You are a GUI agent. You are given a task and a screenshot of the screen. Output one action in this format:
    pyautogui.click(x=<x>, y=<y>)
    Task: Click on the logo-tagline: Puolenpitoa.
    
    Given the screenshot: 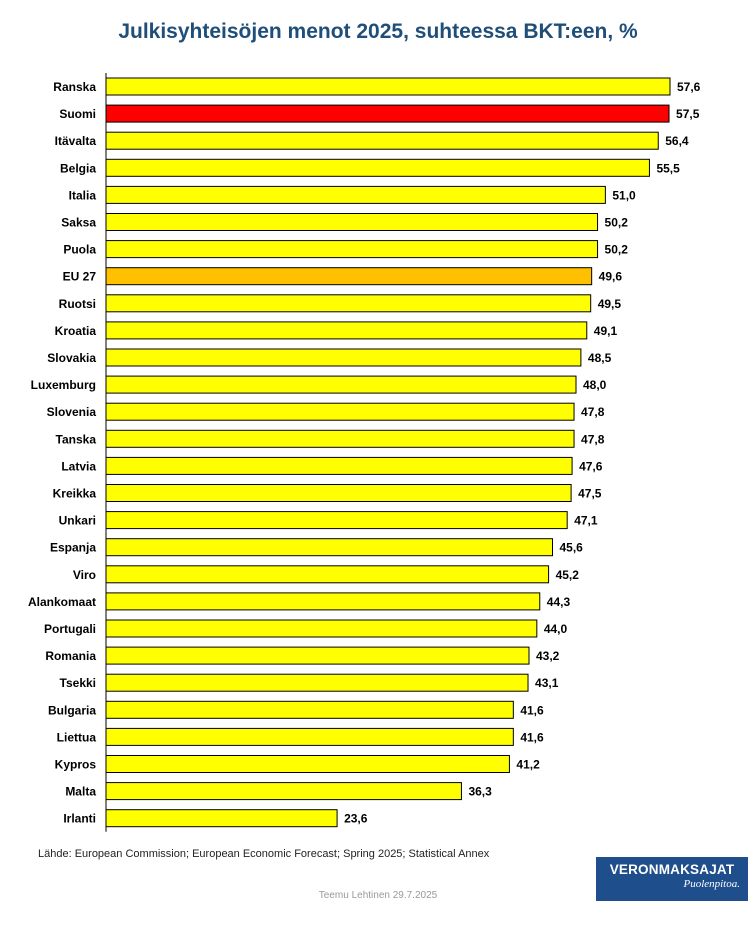 What is the action you would take?
    pyautogui.click(x=711, y=884)
    